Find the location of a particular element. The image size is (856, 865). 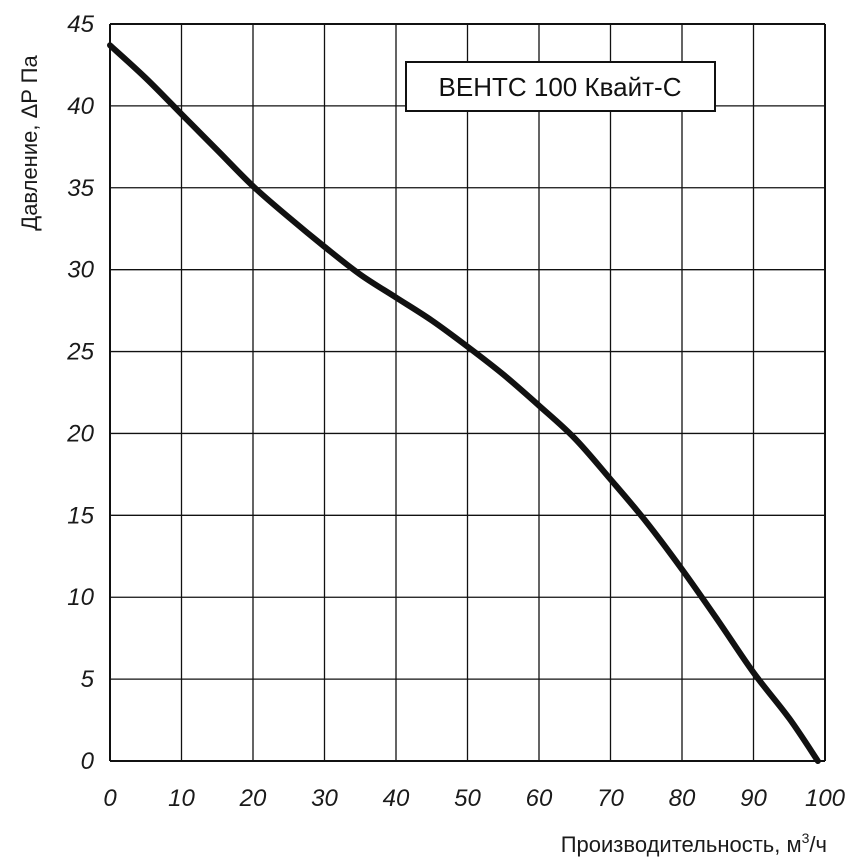

x-axis-title-superscript: 3 is located at coordinates (806, 838).